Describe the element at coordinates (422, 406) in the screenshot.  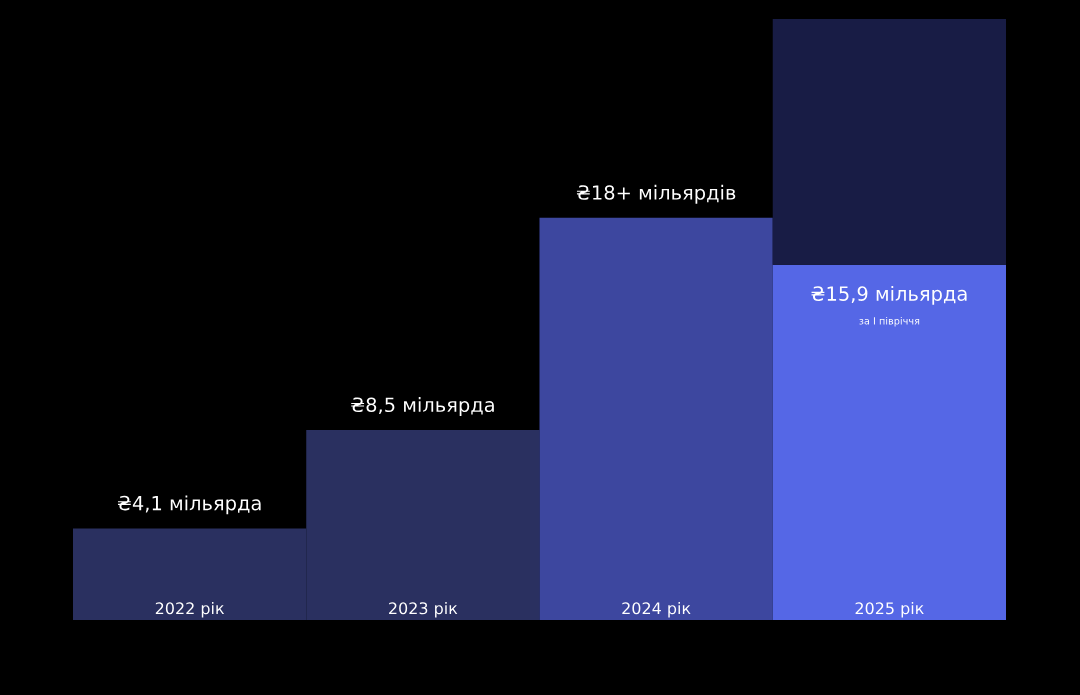
I see `data-label: ₴8,5 мільярда` at that location.